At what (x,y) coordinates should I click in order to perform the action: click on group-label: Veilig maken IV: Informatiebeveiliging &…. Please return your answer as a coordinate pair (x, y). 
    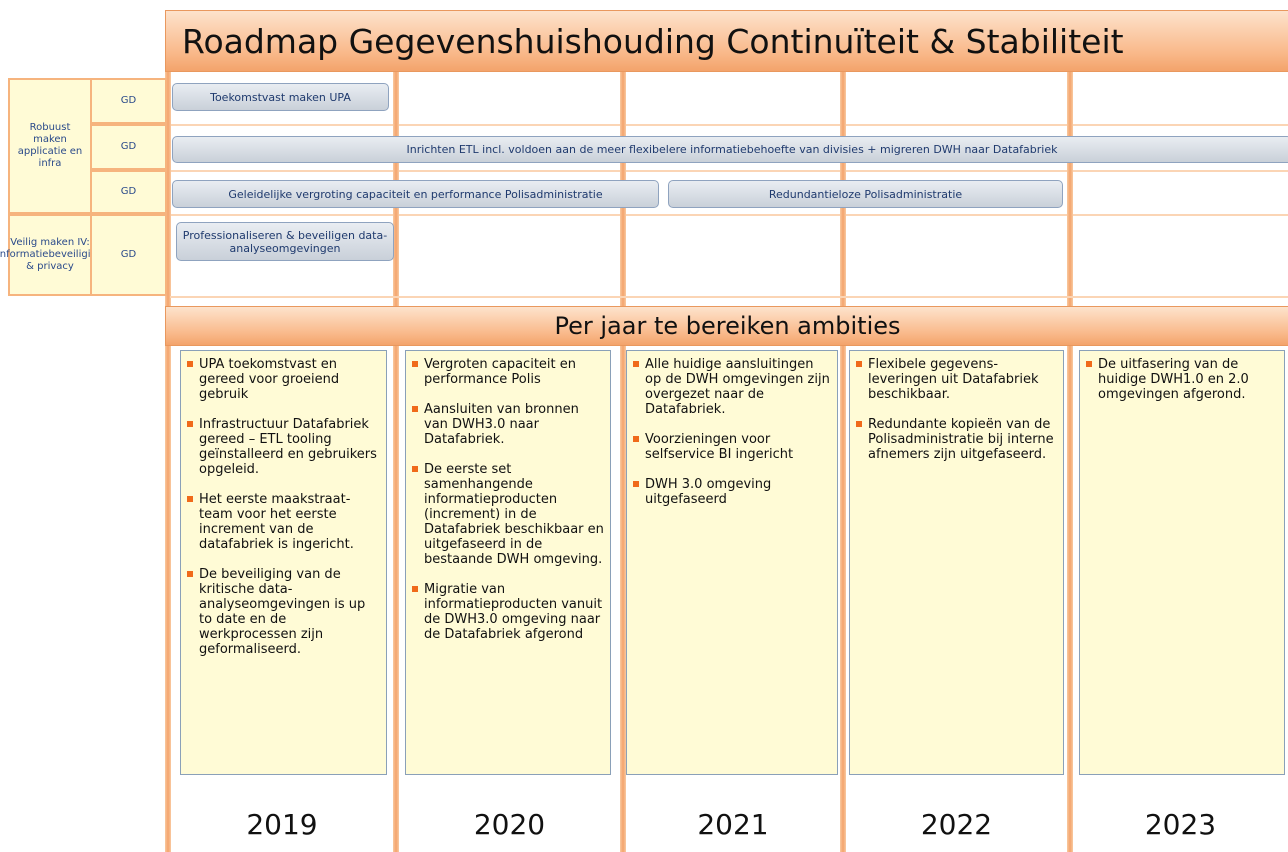
    Looking at the image, I should click on (51, 255).